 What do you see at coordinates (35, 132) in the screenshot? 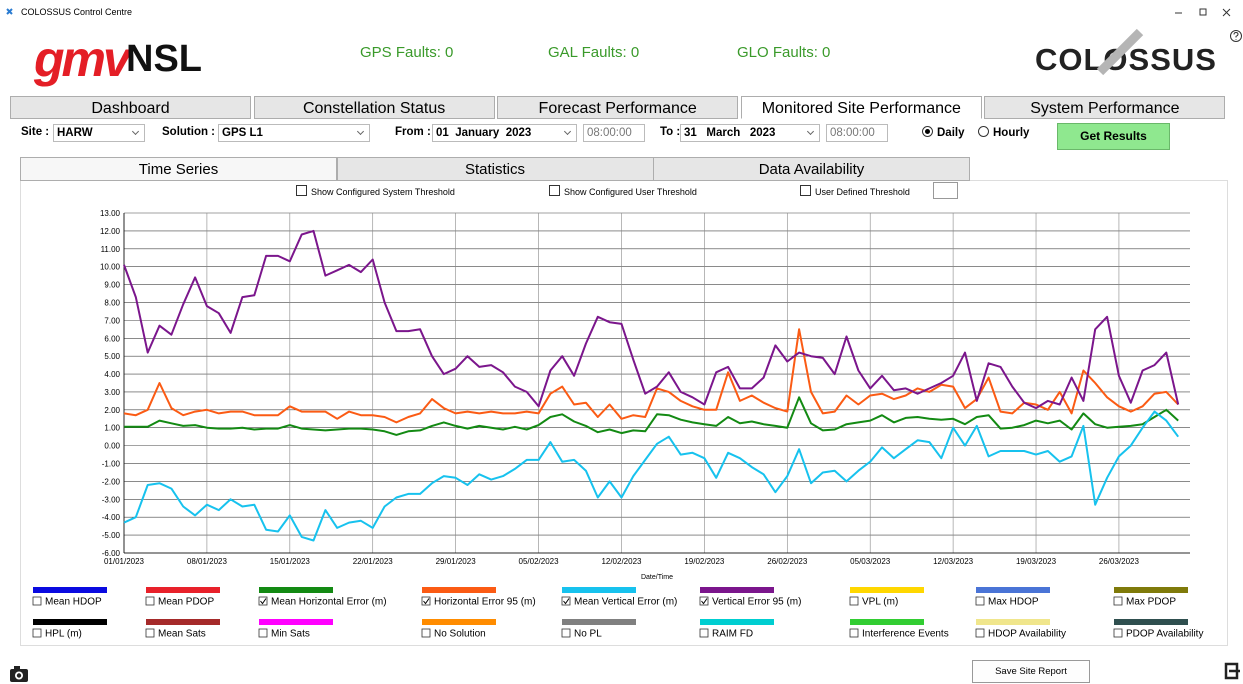
I see `site-label: Site :` at bounding box center [35, 132].